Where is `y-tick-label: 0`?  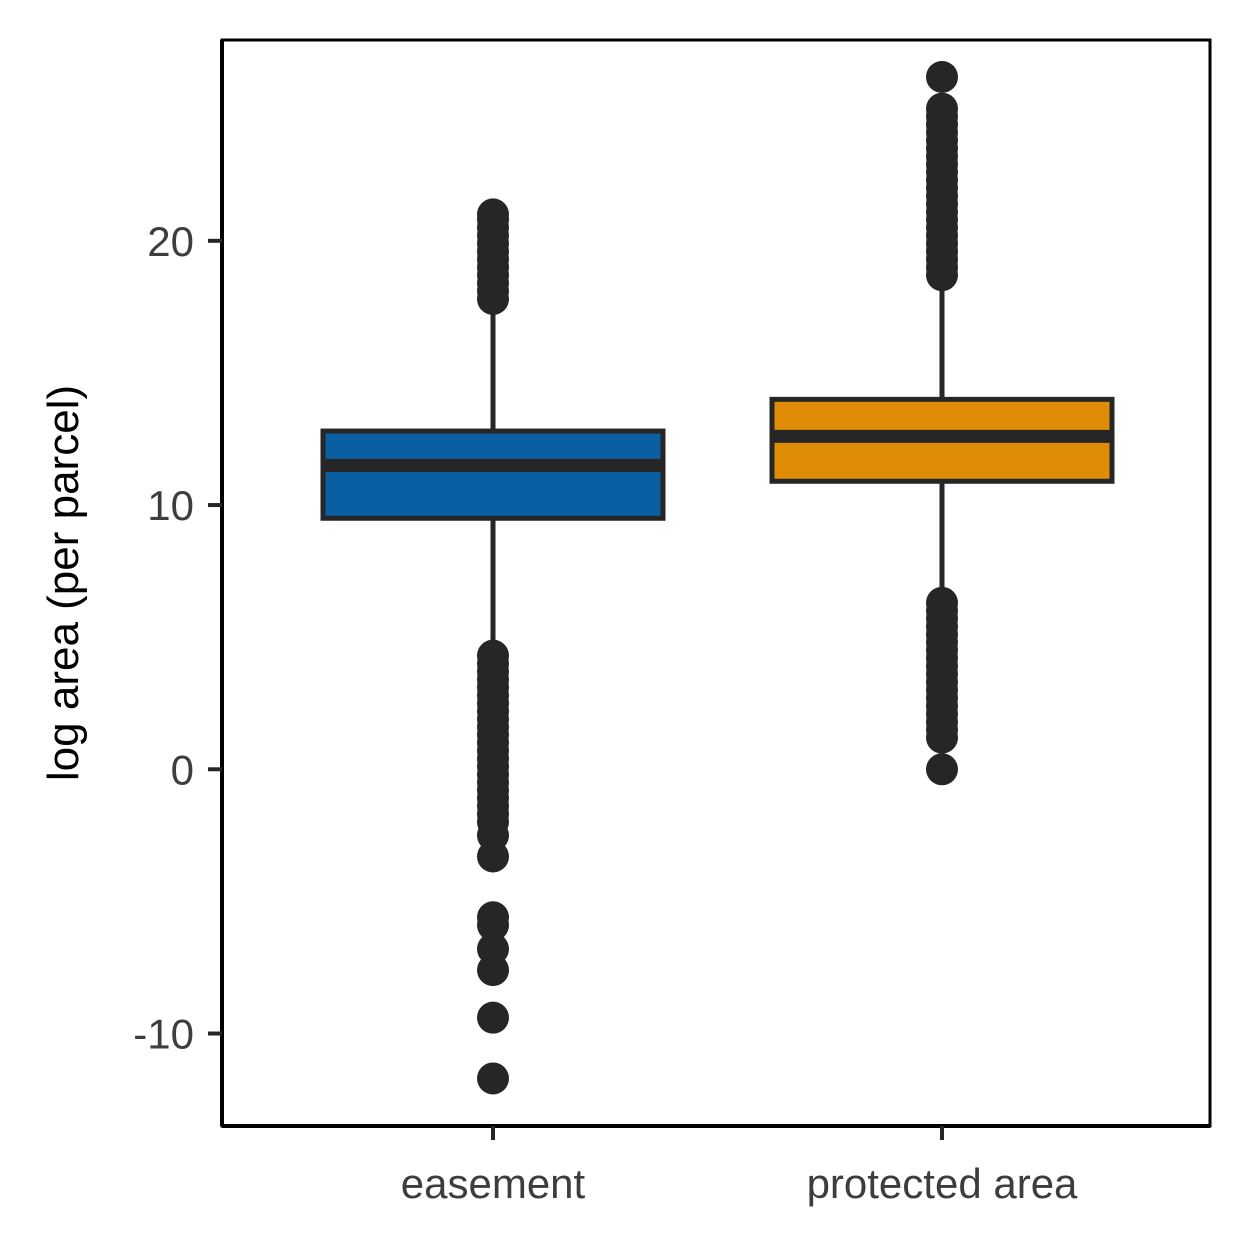 y-tick-label: 0 is located at coordinates (182, 769).